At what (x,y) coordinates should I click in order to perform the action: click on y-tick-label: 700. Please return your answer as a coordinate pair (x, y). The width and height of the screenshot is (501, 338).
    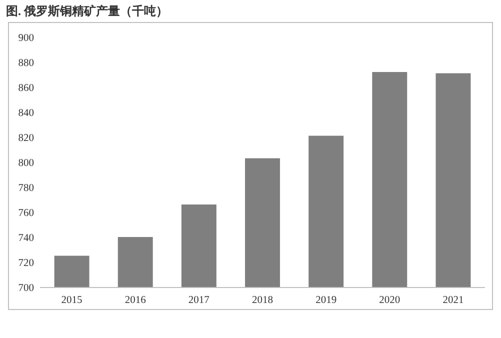
    Looking at the image, I should click on (26, 288).